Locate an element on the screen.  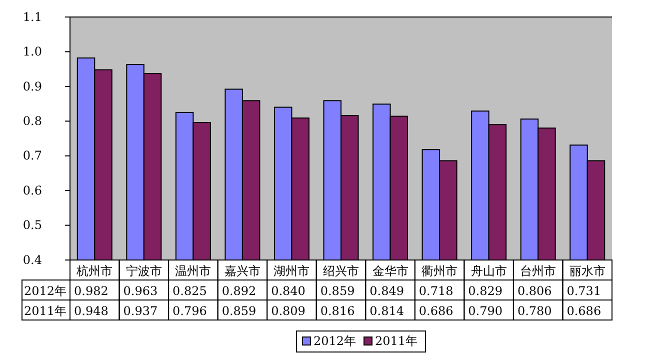
x-tick-label: 金华市 is located at coordinates (390, 271).